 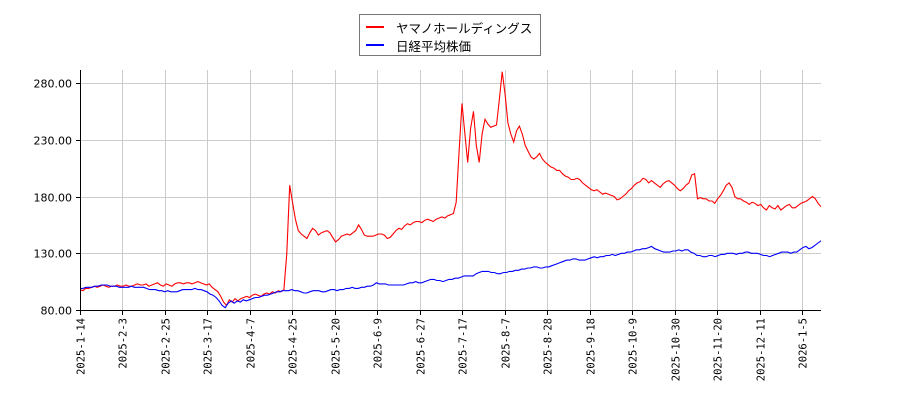 What do you see at coordinates (464, 28) in the screenshot?
I see `legend-label: ヤマノホールディングス` at bounding box center [464, 28].